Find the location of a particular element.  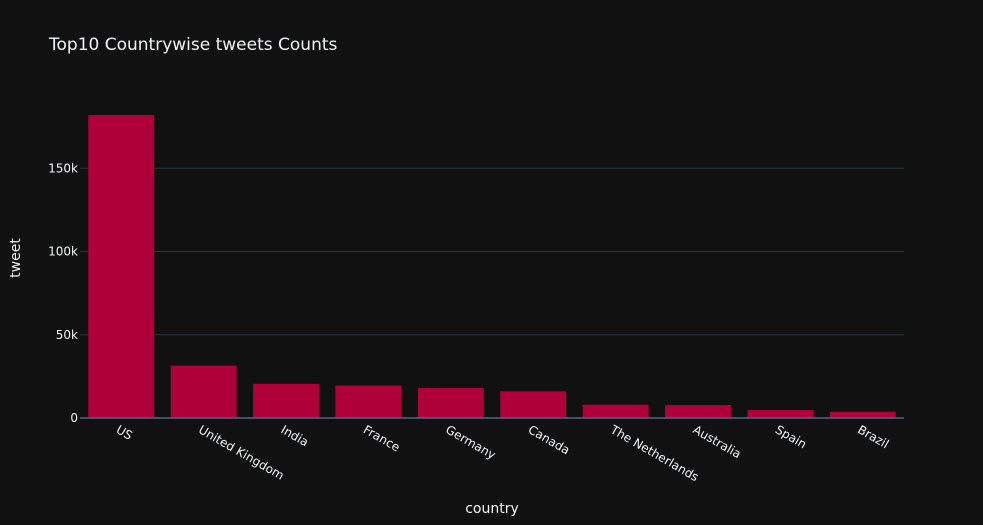

y-tick-label: 100k is located at coordinates (63, 252).